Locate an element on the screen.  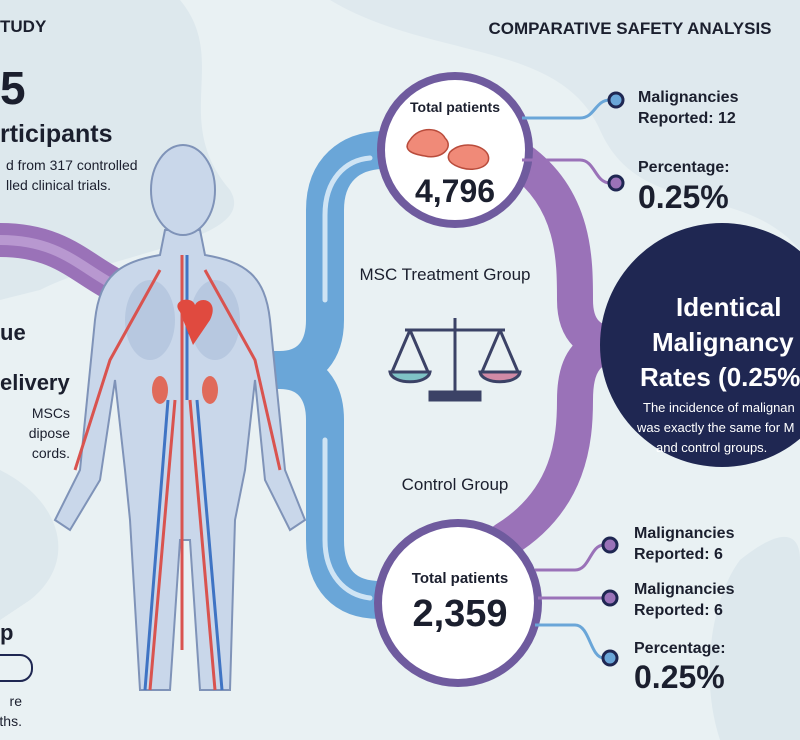
stat-value: Reported: 12 is located at coordinates (687, 118).